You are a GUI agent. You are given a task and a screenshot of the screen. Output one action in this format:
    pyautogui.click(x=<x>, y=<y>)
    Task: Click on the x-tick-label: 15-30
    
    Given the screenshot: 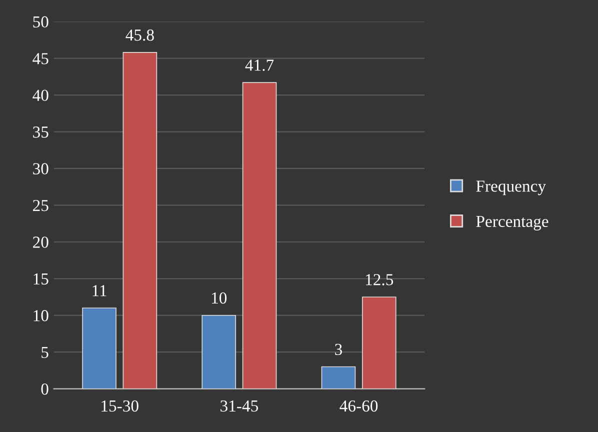 What is the action you would take?
    pyautogui.click(x=120, y=406)
    